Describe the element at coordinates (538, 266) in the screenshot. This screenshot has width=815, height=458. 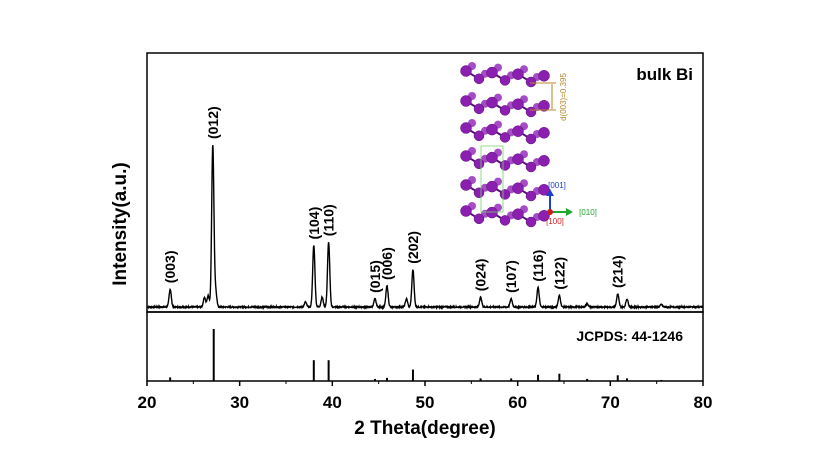
I see `peak-label: (116)` at that location.